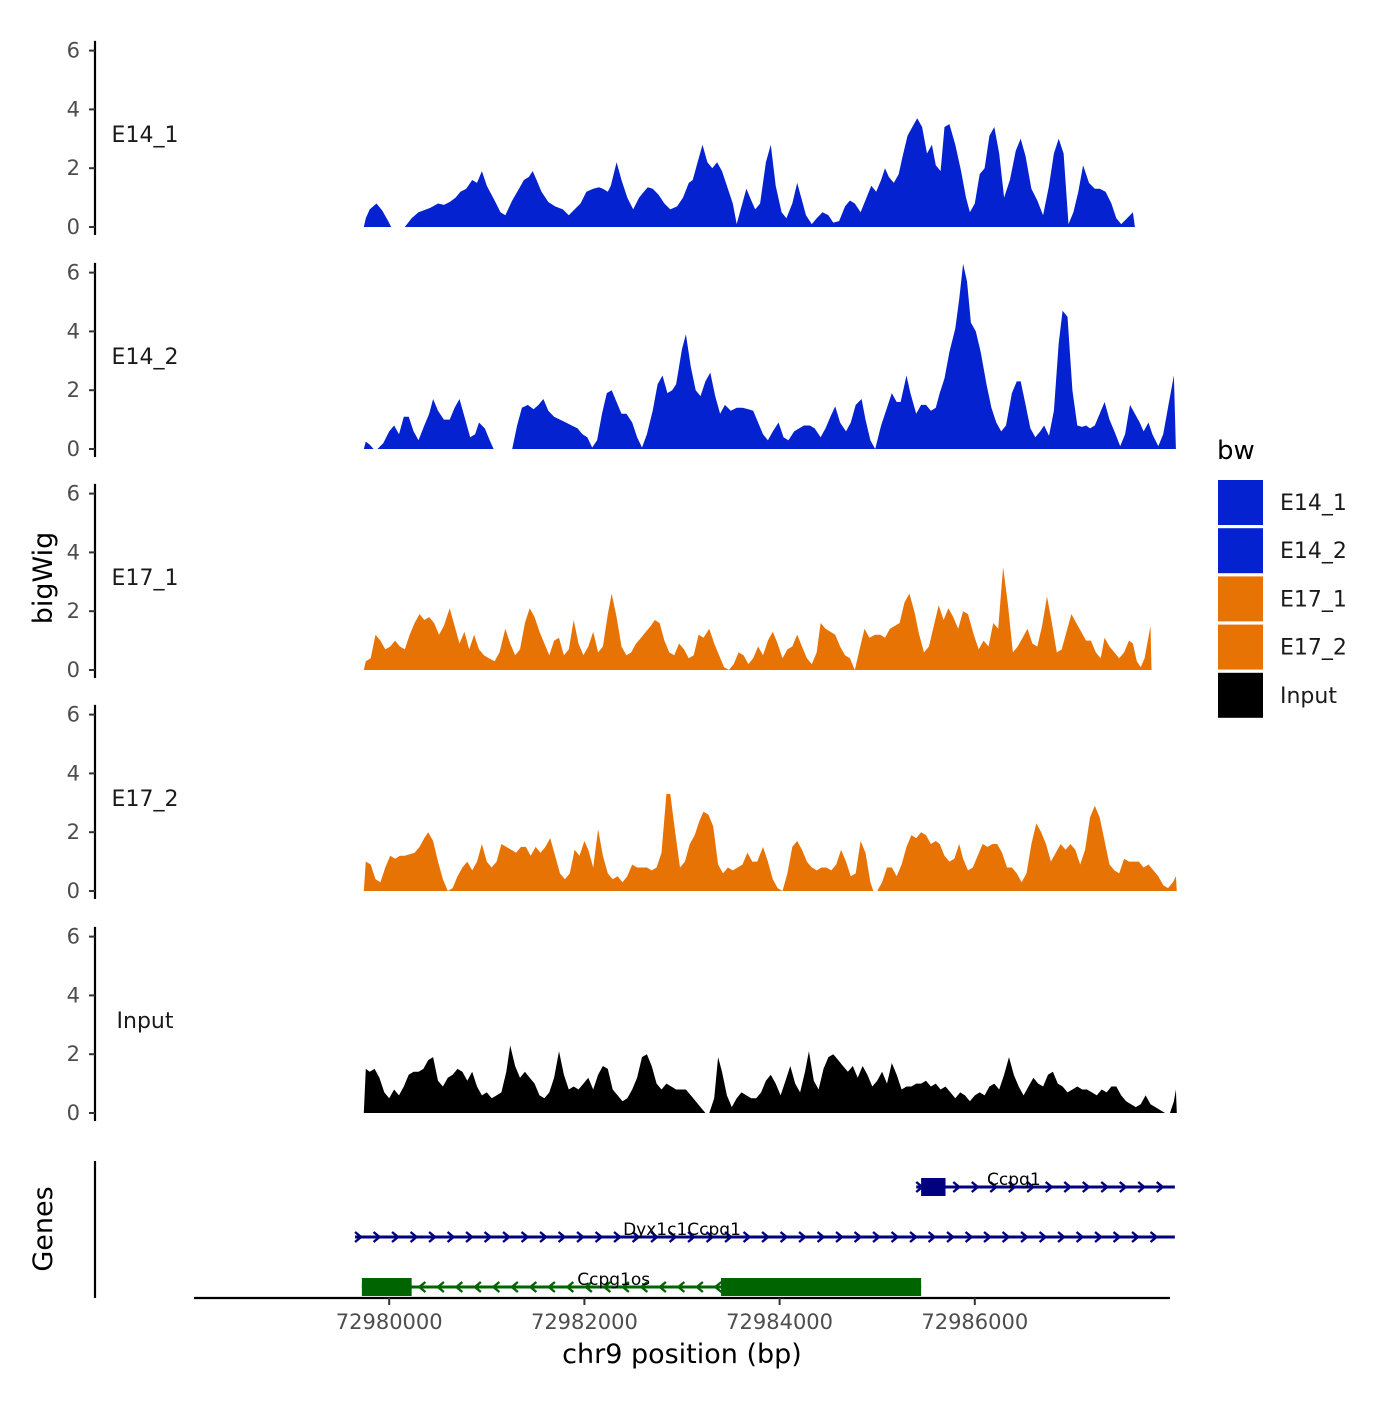 The image size is (1400, 1404). Describe the element at coordinates (145, 135) in the screenshot. I see `track-label: E14_1` at that location.